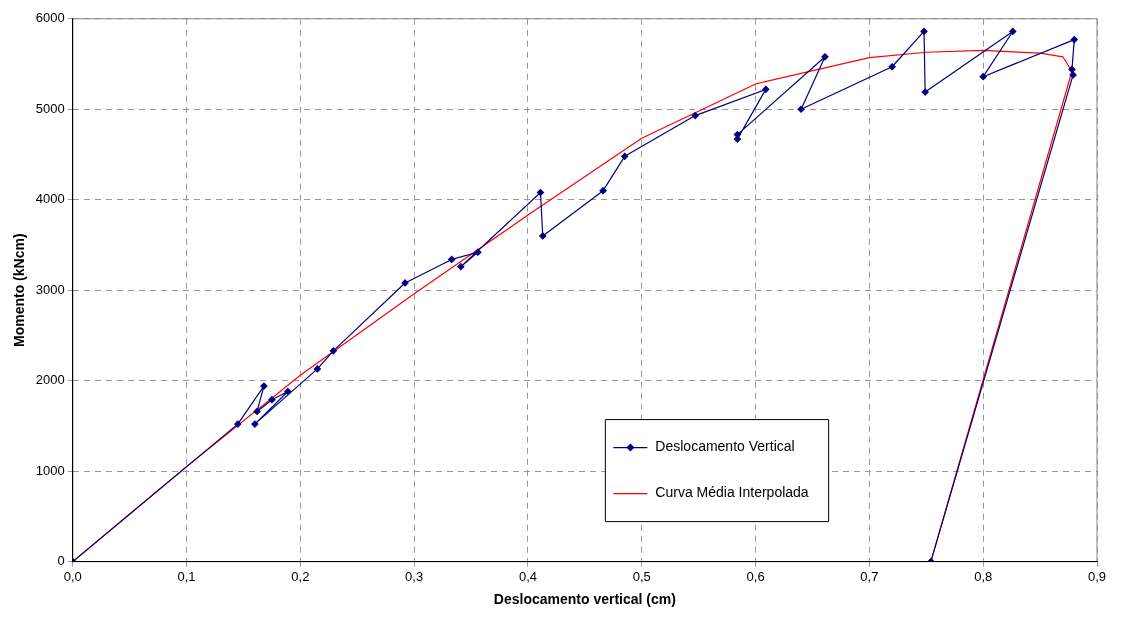 This screenshot has width=1125, height=623. What do you see at coordinates (732, 492) in the screenshot?
I see `legend-label: Curva Média Interpolada` at bounding box center [732, 492].